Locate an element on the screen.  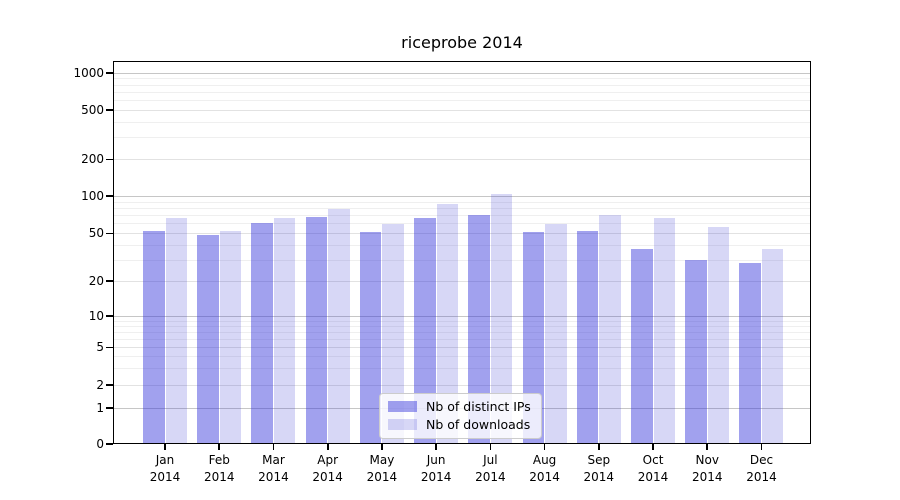
bar-downloads-oct is located at coordinates (664, 330).